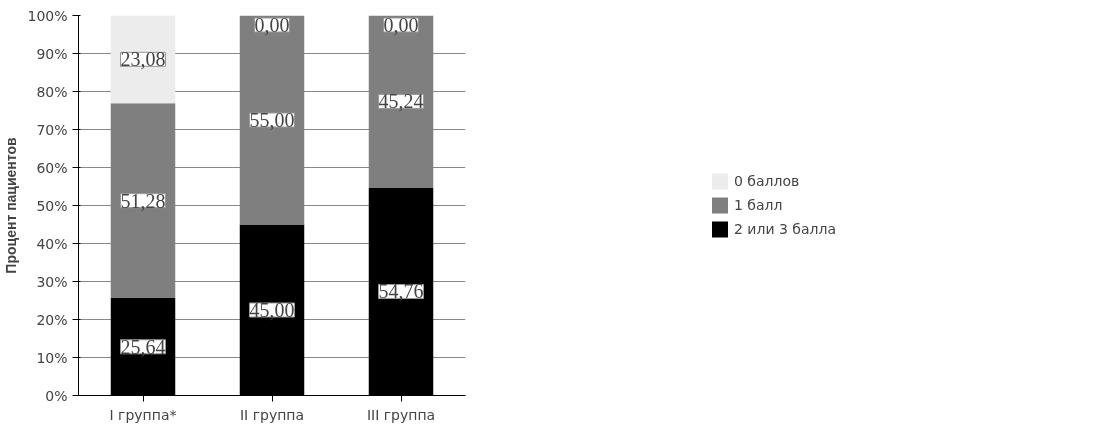 Image resolution: width=1099 pixels, height=438 pixels. I want to click on data-label: 45,00, so click(272, 310).